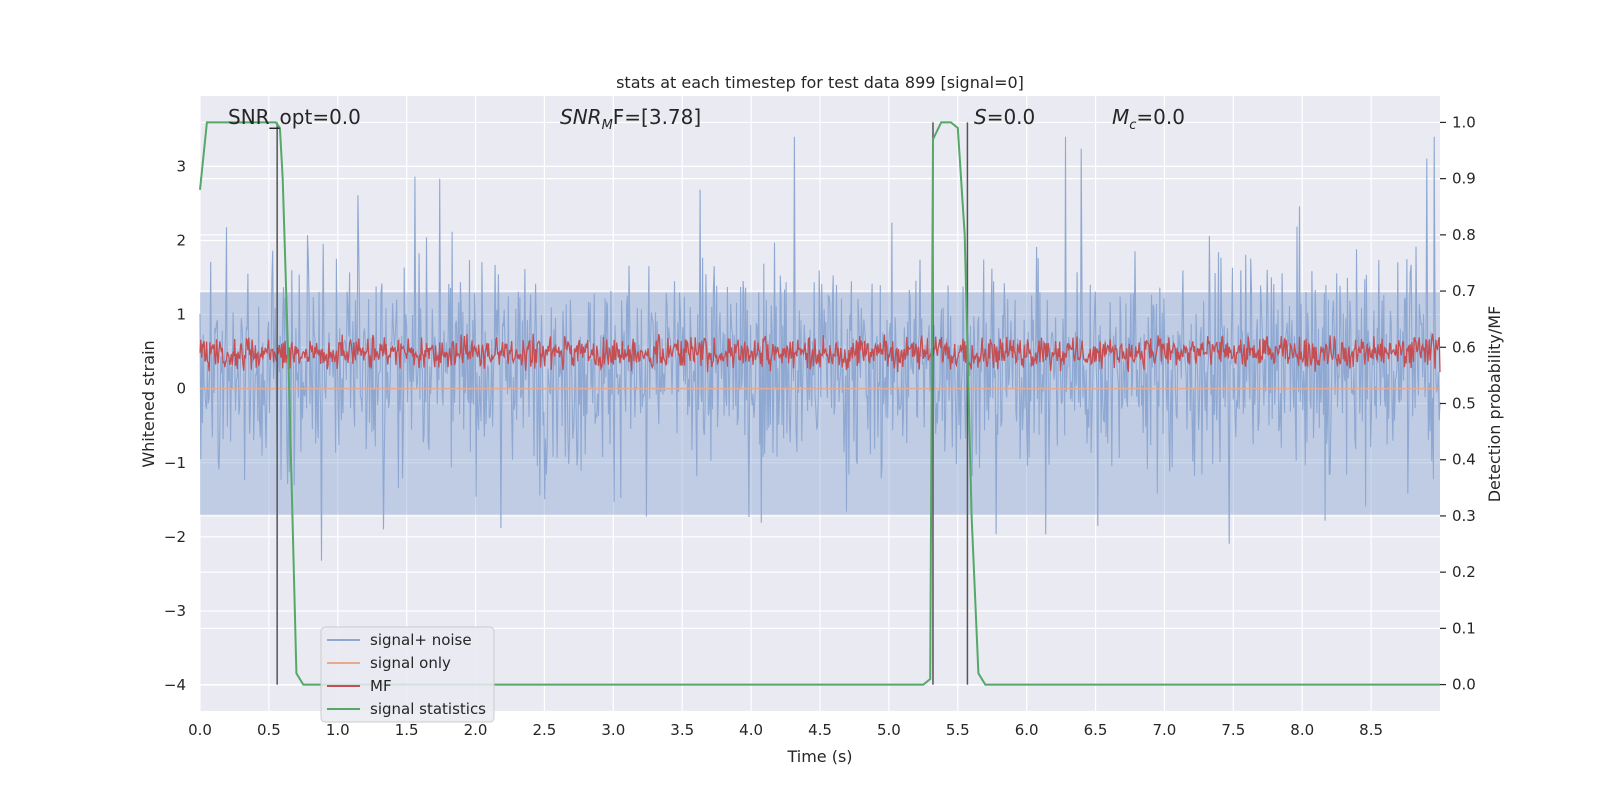 The width and height of the screenshot is (1600, 800). What do you see at coordinates (1464, 572) in the screenshot?
I see `y-right-tick-label: 0.2` at bounding box center [1464, 572].